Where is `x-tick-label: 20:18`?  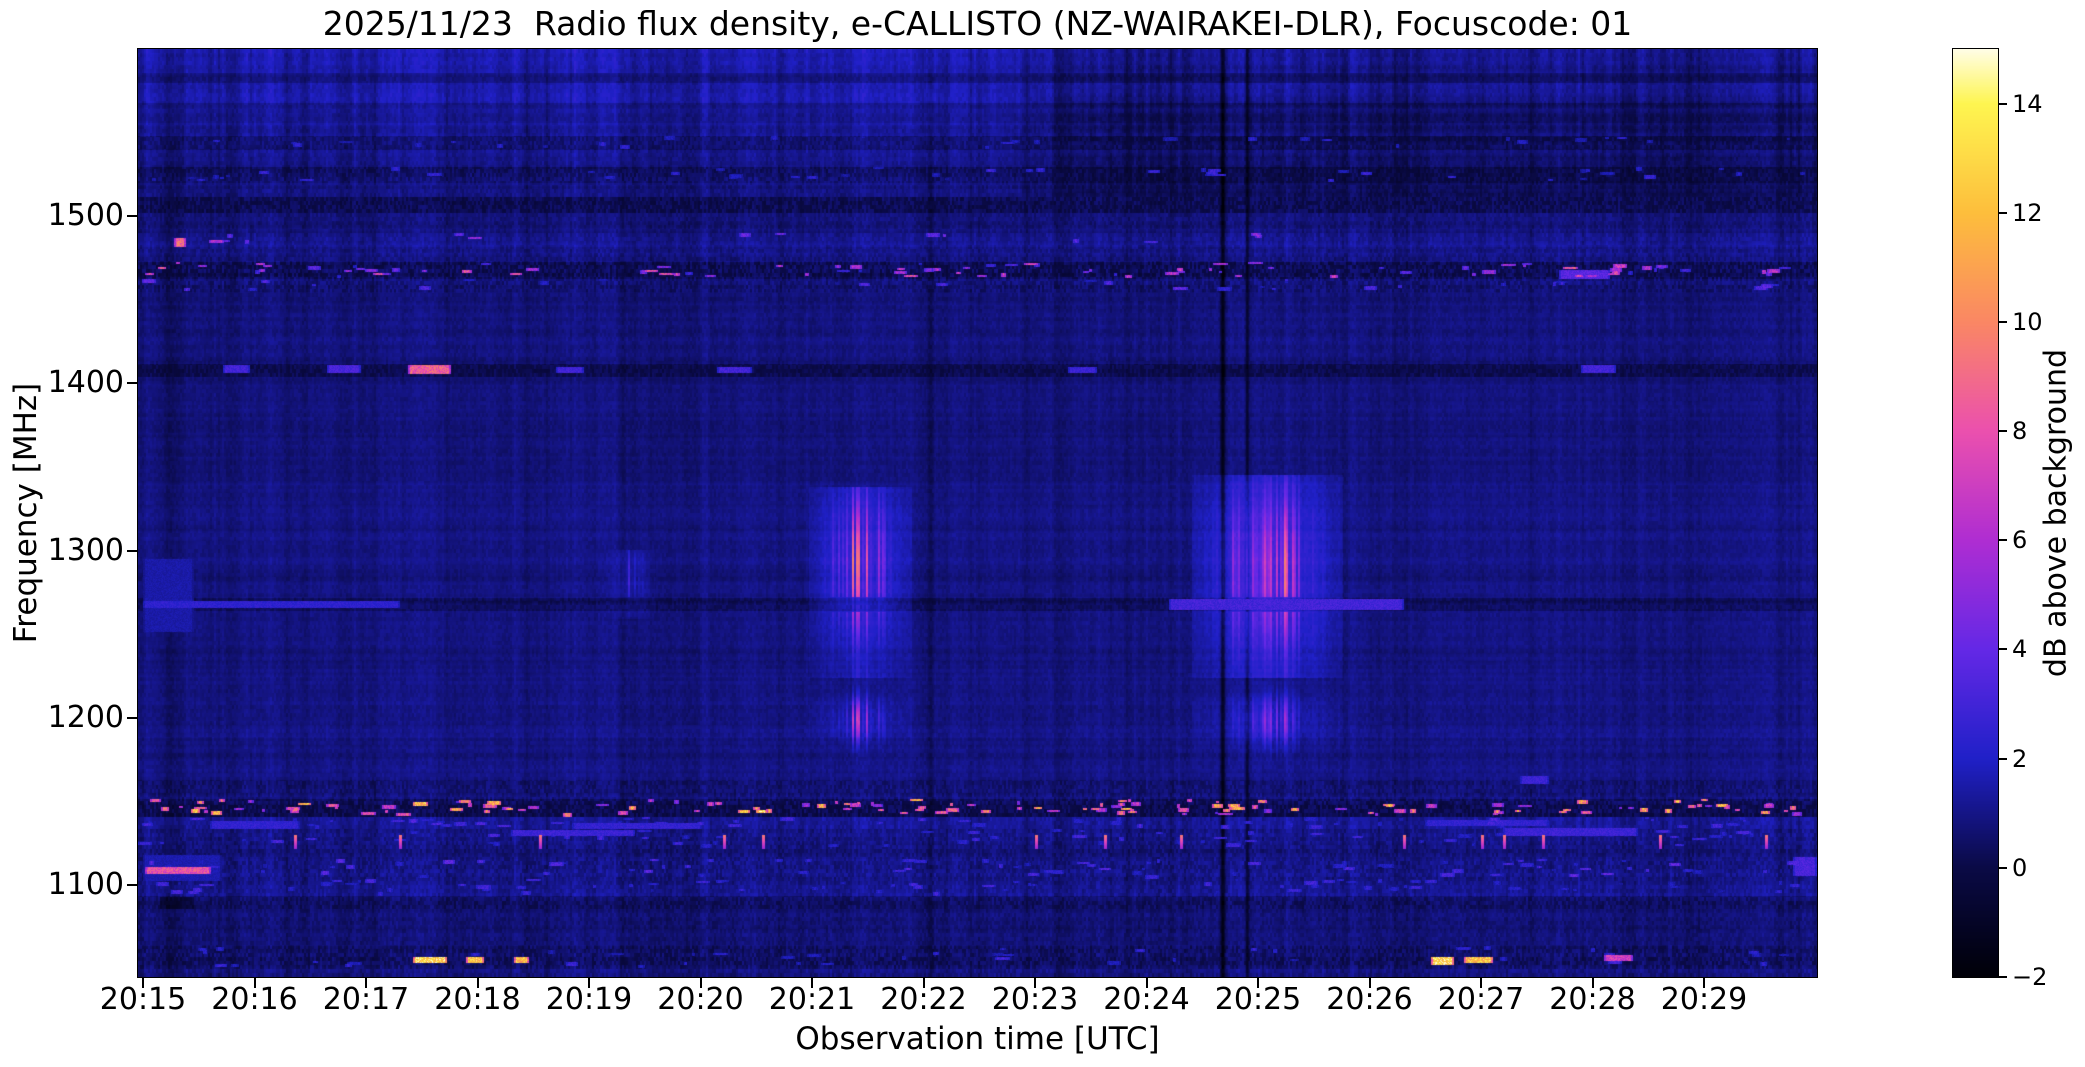 x-tick-label: 20:18 is located at coordinates (477, 999).